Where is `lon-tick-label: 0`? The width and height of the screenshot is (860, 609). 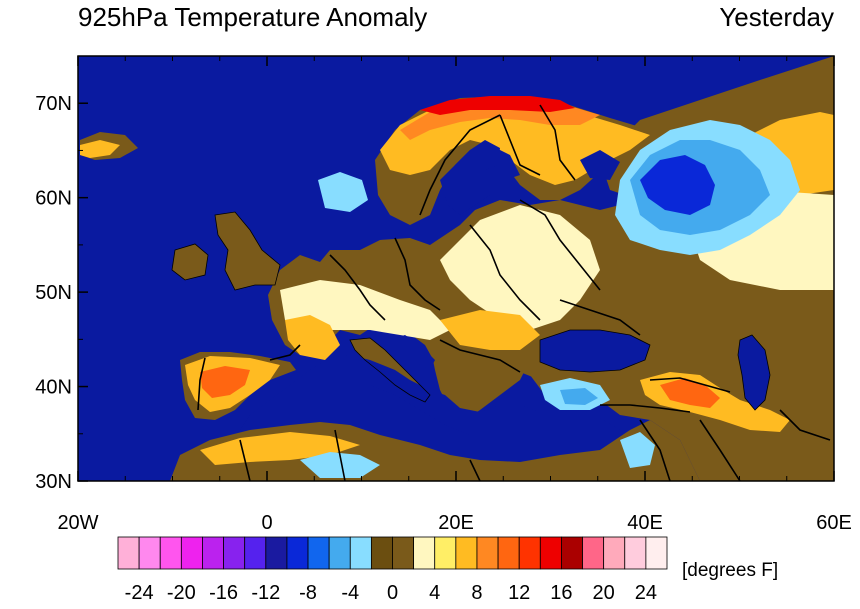 lon-tick-label: 0 is located at coordinates (266, 523).